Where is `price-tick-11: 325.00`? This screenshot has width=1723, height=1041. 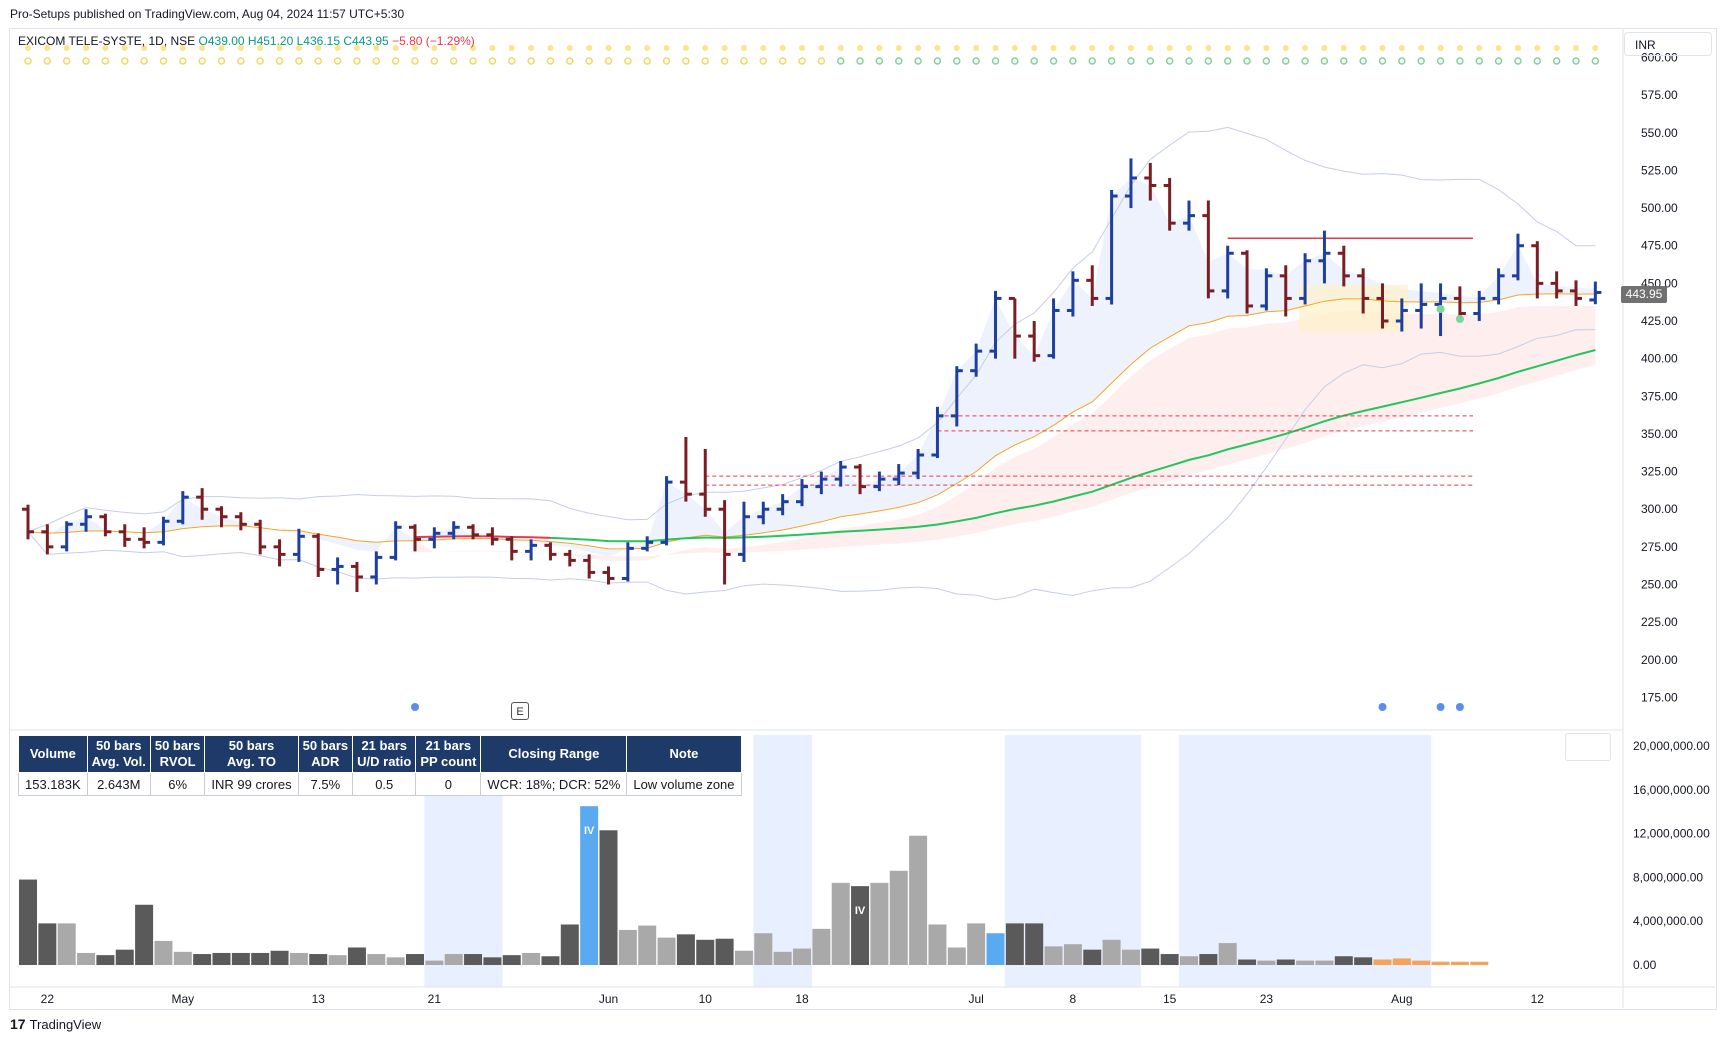 price-tick-11: 325.00 is located at coordinates (1659, 472).